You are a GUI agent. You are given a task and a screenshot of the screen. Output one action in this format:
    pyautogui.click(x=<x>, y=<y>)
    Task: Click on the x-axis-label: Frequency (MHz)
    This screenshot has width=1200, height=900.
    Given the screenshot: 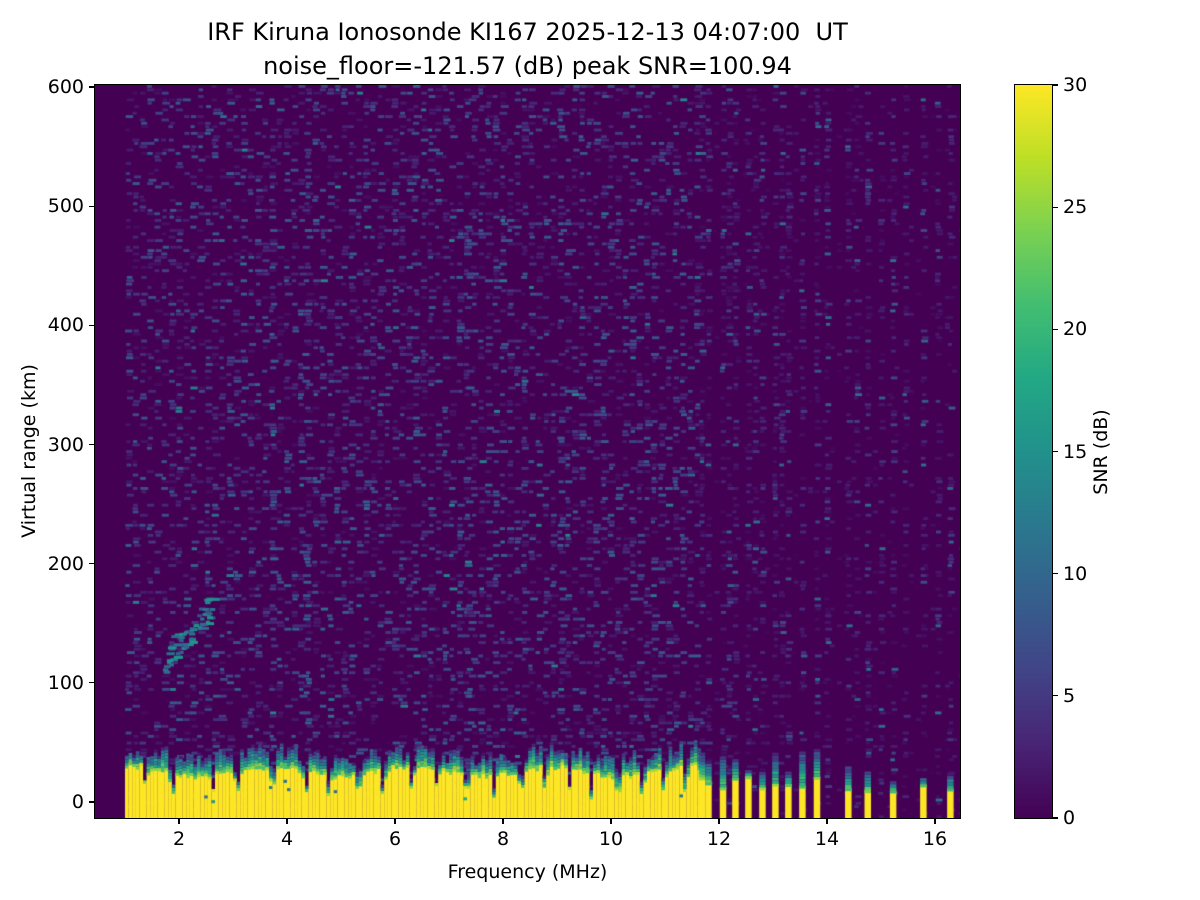 What is the action you would take?
    pyautogui.click(x=527, y=872)
    